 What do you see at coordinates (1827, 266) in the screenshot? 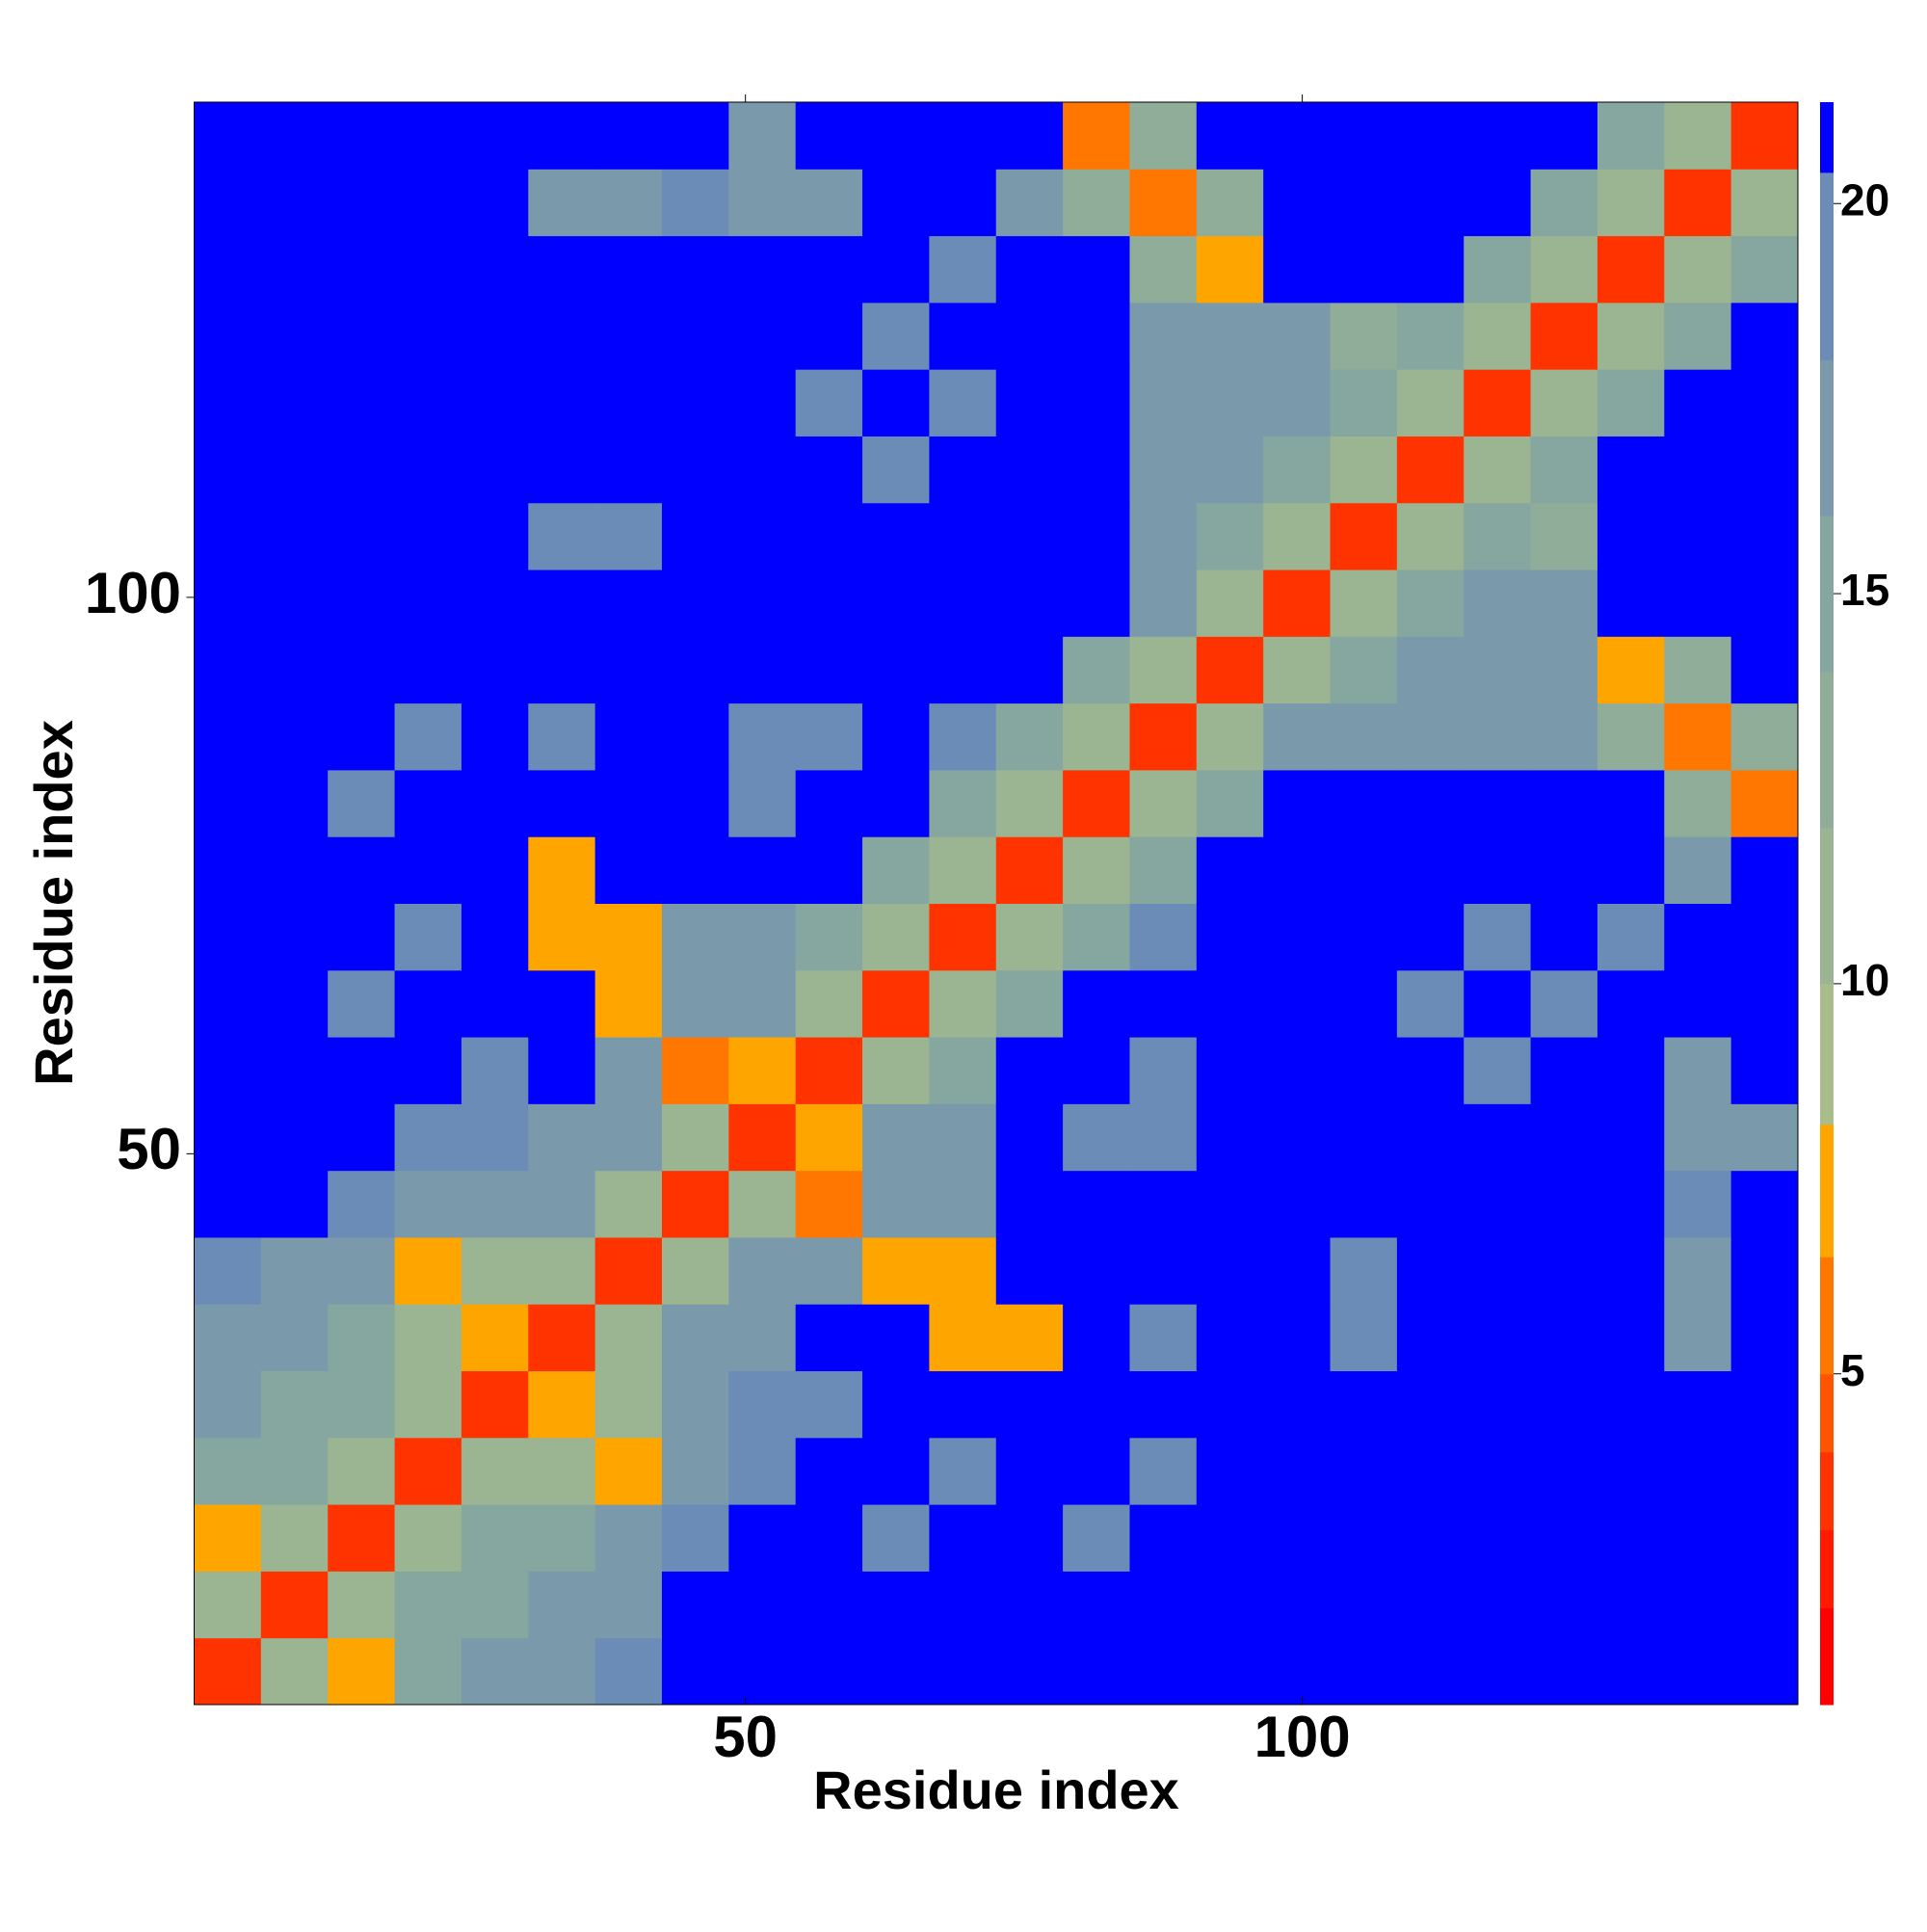
I see `colorbar-band` at bounding box center [1827, 266].